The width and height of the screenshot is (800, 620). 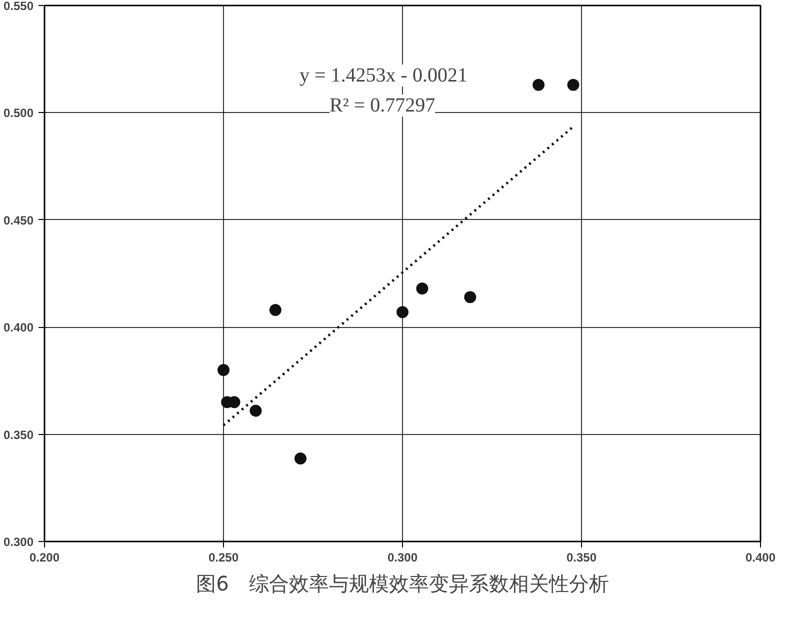 I want to click on x-tick-label: 0.250, so click(x=223, y=557).